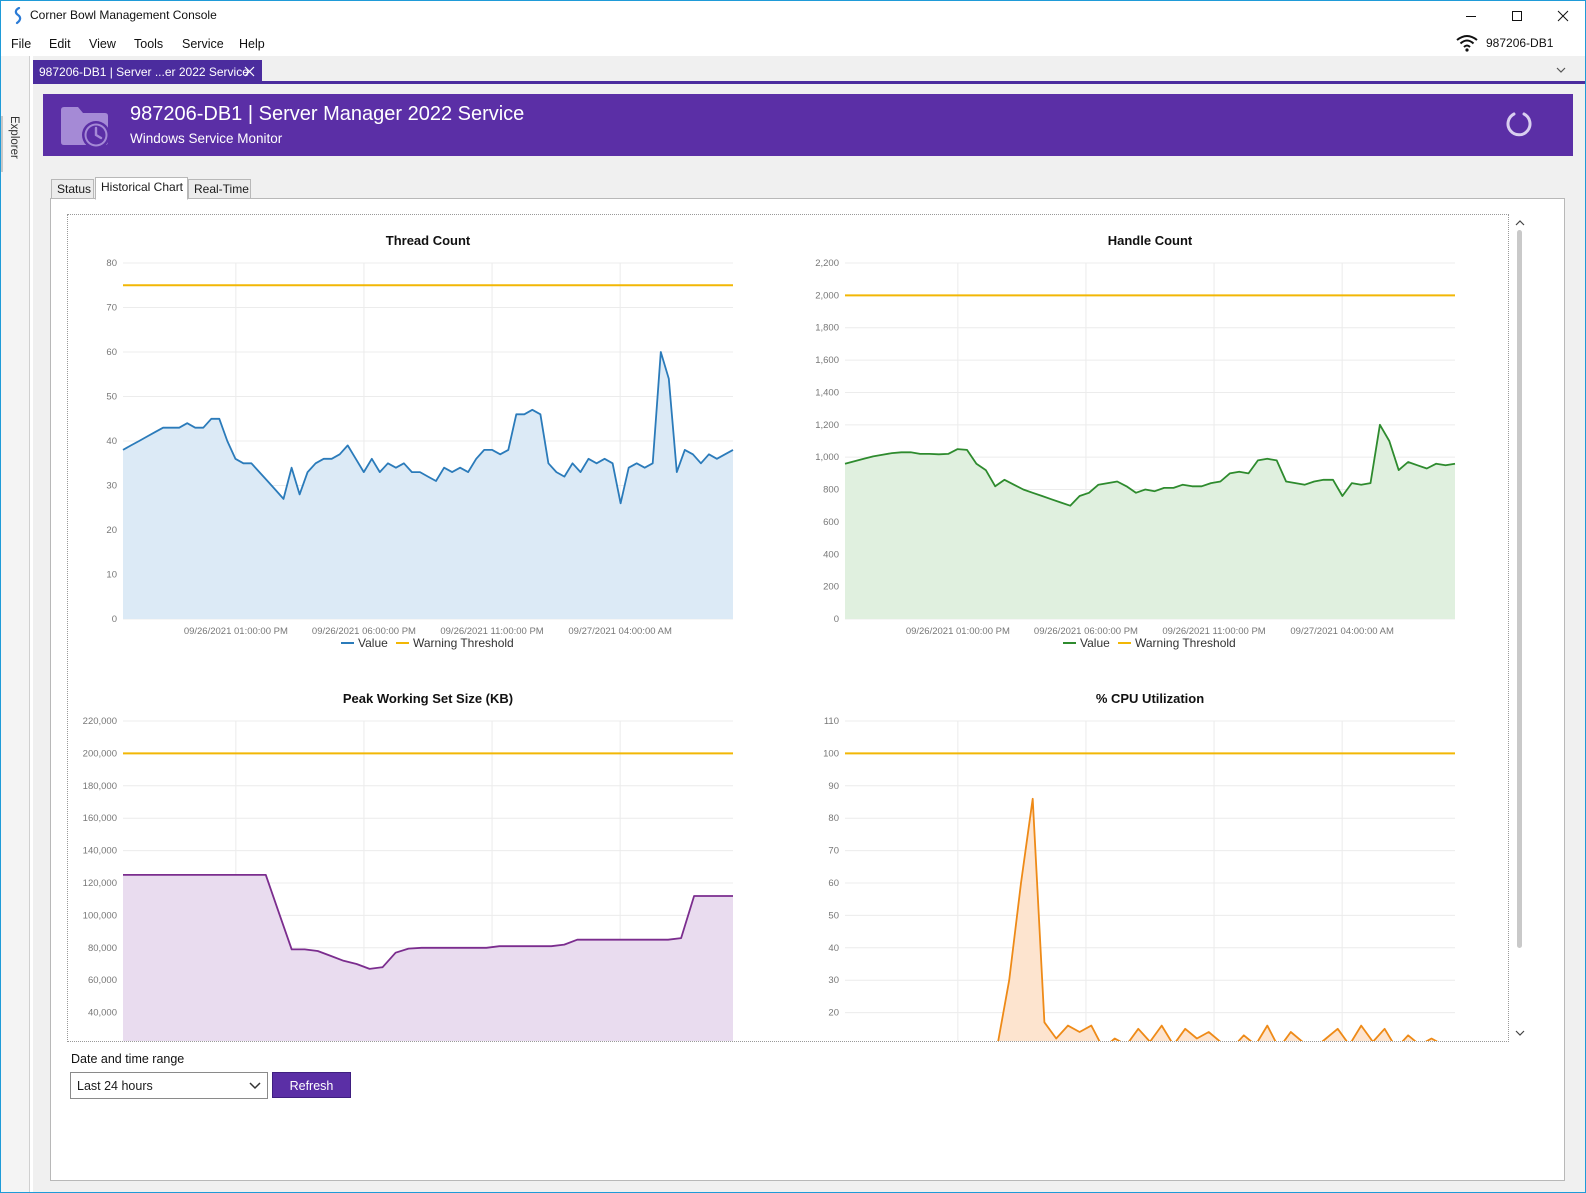  What do you see at coordinates (102, 1013) in the screenshot?
I see `y-tick-label: 40,000` at bounding box center [102, 1013].